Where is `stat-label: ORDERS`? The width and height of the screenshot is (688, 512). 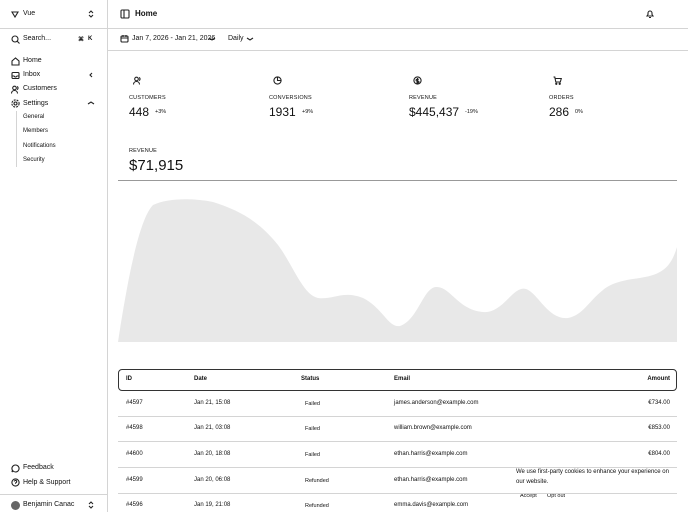 stat-label: ORDERS is located at coordinates (561, 98).